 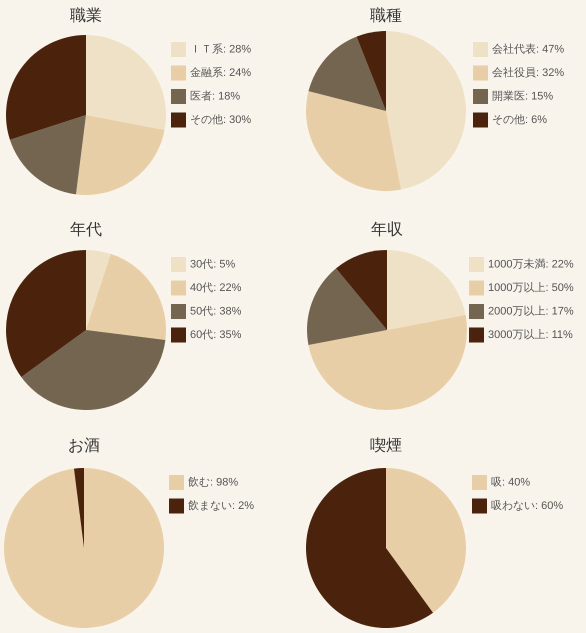 What do you see at coordinates (213, 264) in the screenshot?
I see `legend-label: 30代: 5%` at bounding box center [213, 264].